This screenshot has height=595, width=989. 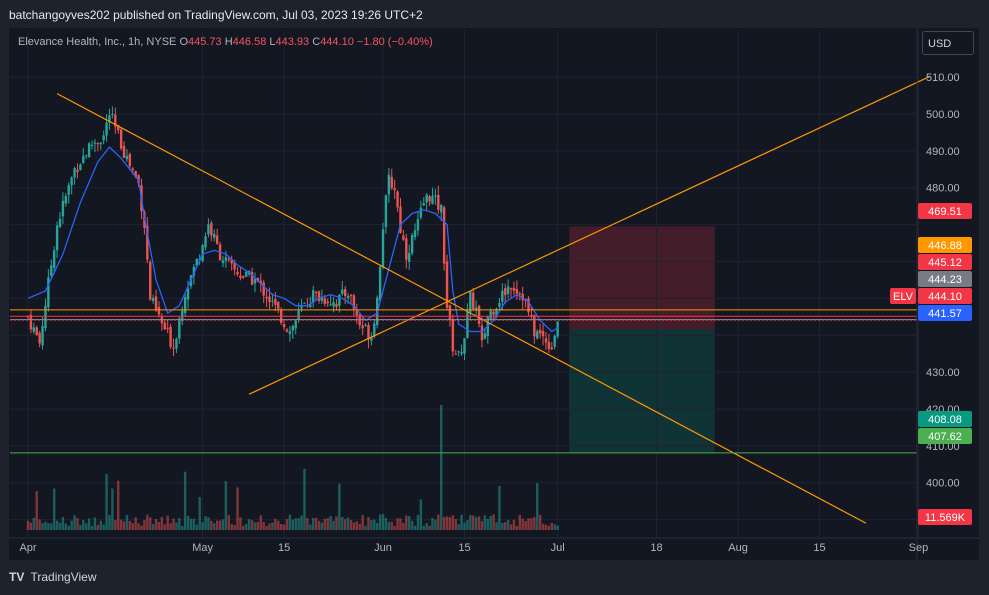 I want to click on footer-brand: TV TradingView, so click(x=53, y=577).